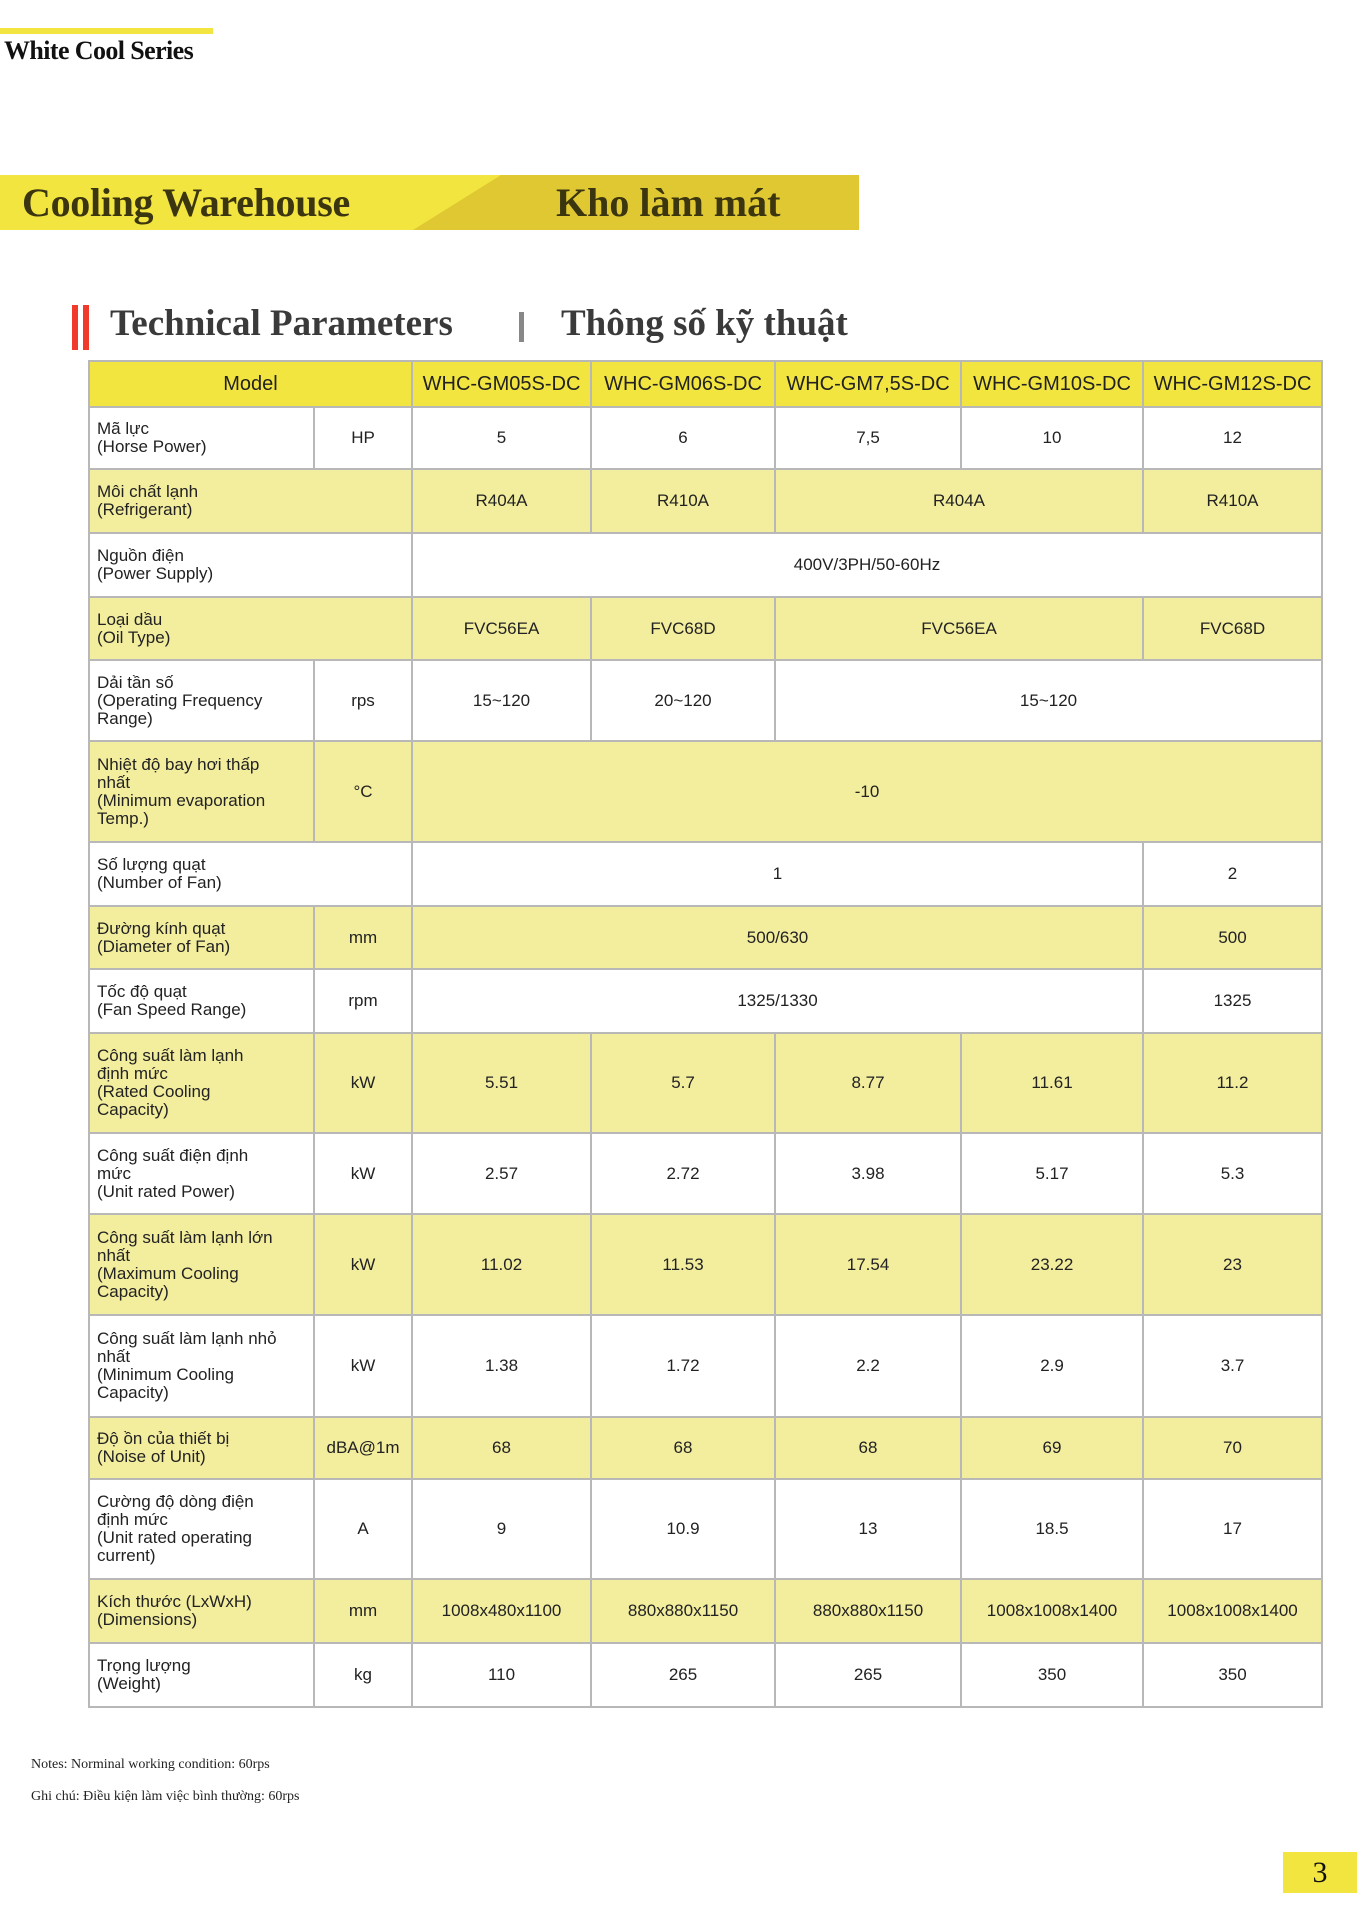 Image resolution: width=1357 pixels, height=1920 pixels. What do you see at coordinates (164, 946) in the screenshot?
I see `row-label-line: (Diameter of Fan)` at bounding box center [164, 946].